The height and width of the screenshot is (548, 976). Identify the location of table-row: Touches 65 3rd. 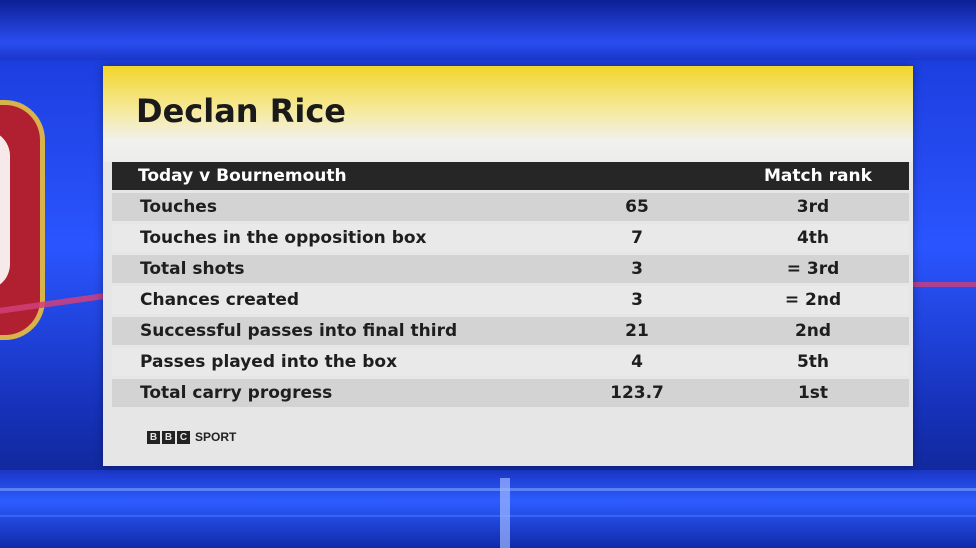
(510, 207).